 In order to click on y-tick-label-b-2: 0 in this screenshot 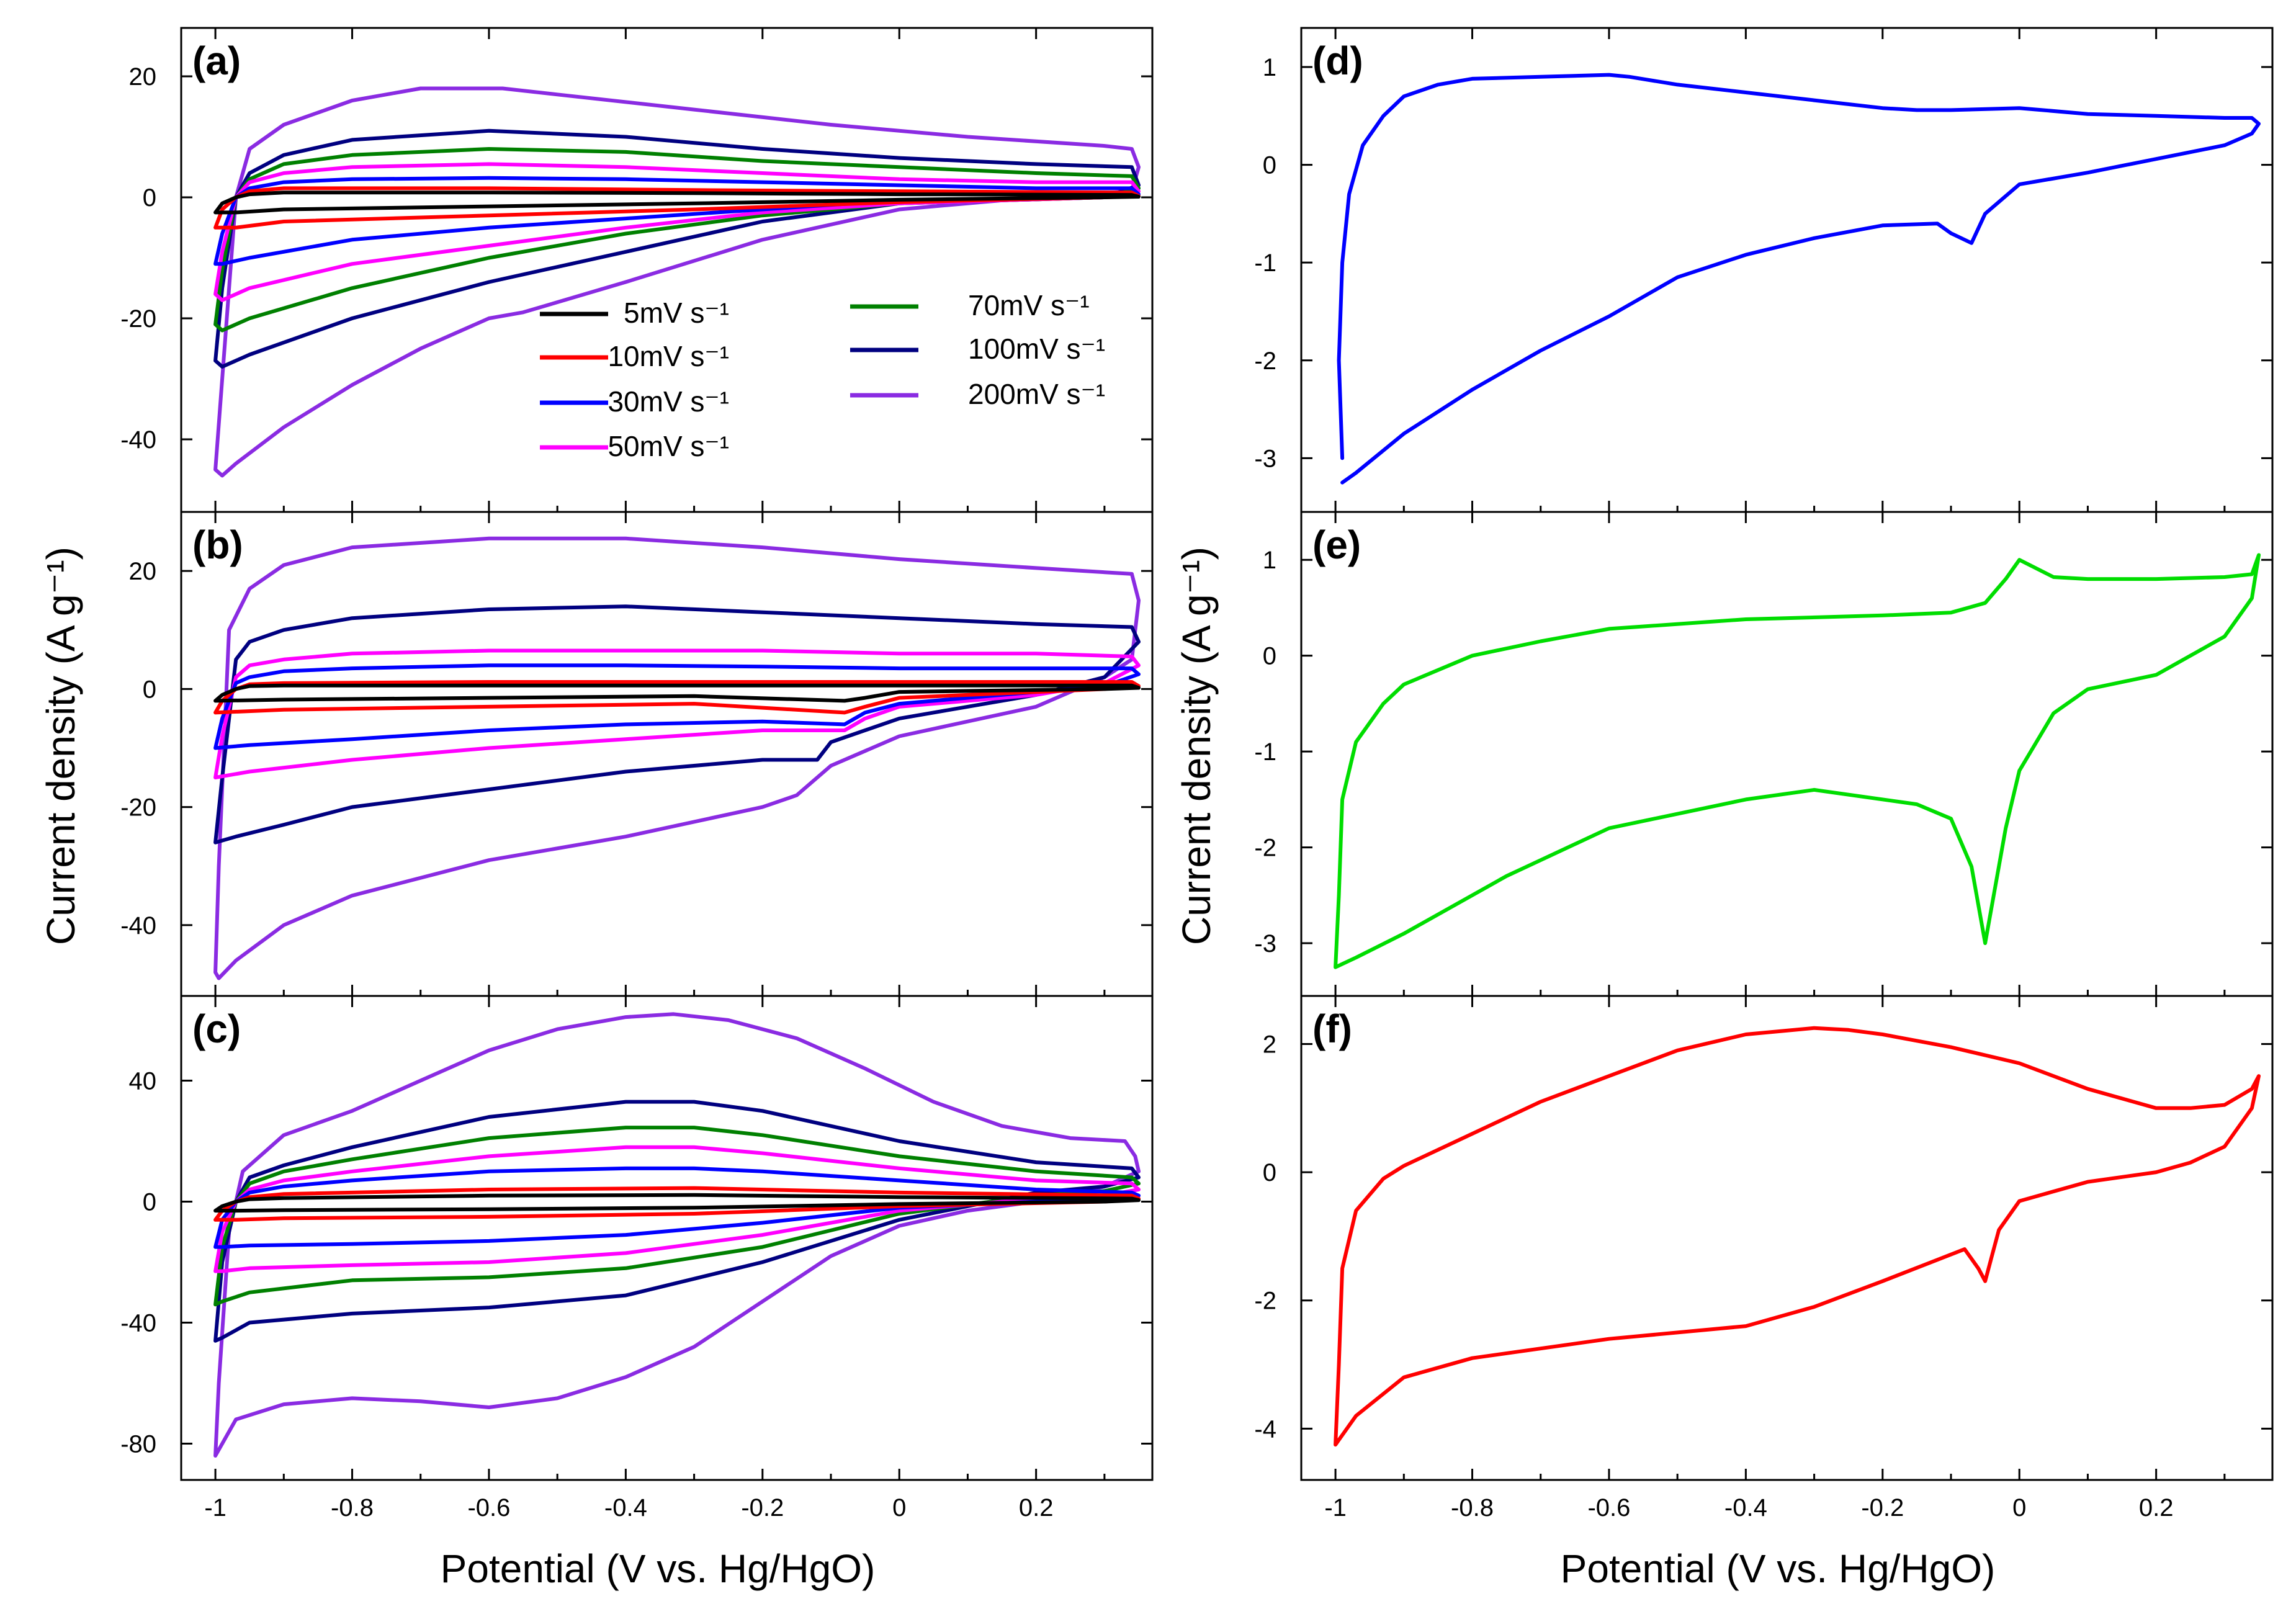, I will do `click(149, 689)`.